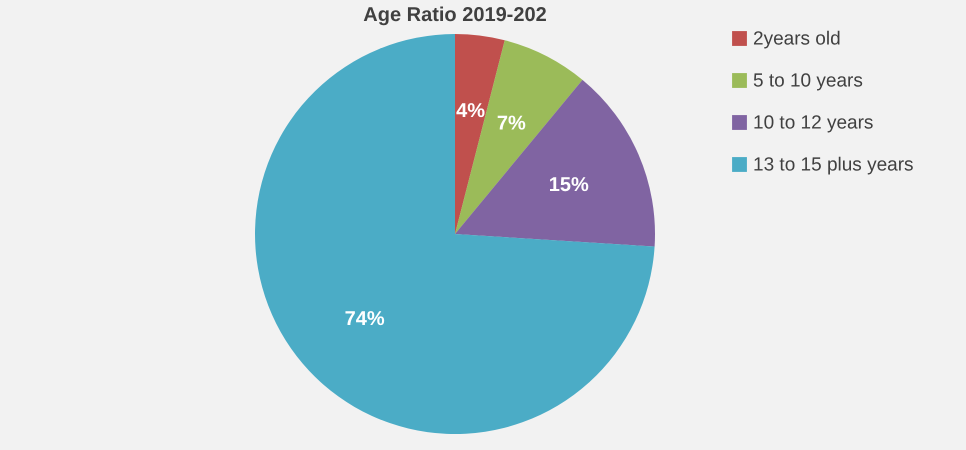 This screenshot has height=450, width=966. What do you see at coordinates (471, 111) in the screenshot?
I see `data-label: 4%` at bounding box center [471, 111].